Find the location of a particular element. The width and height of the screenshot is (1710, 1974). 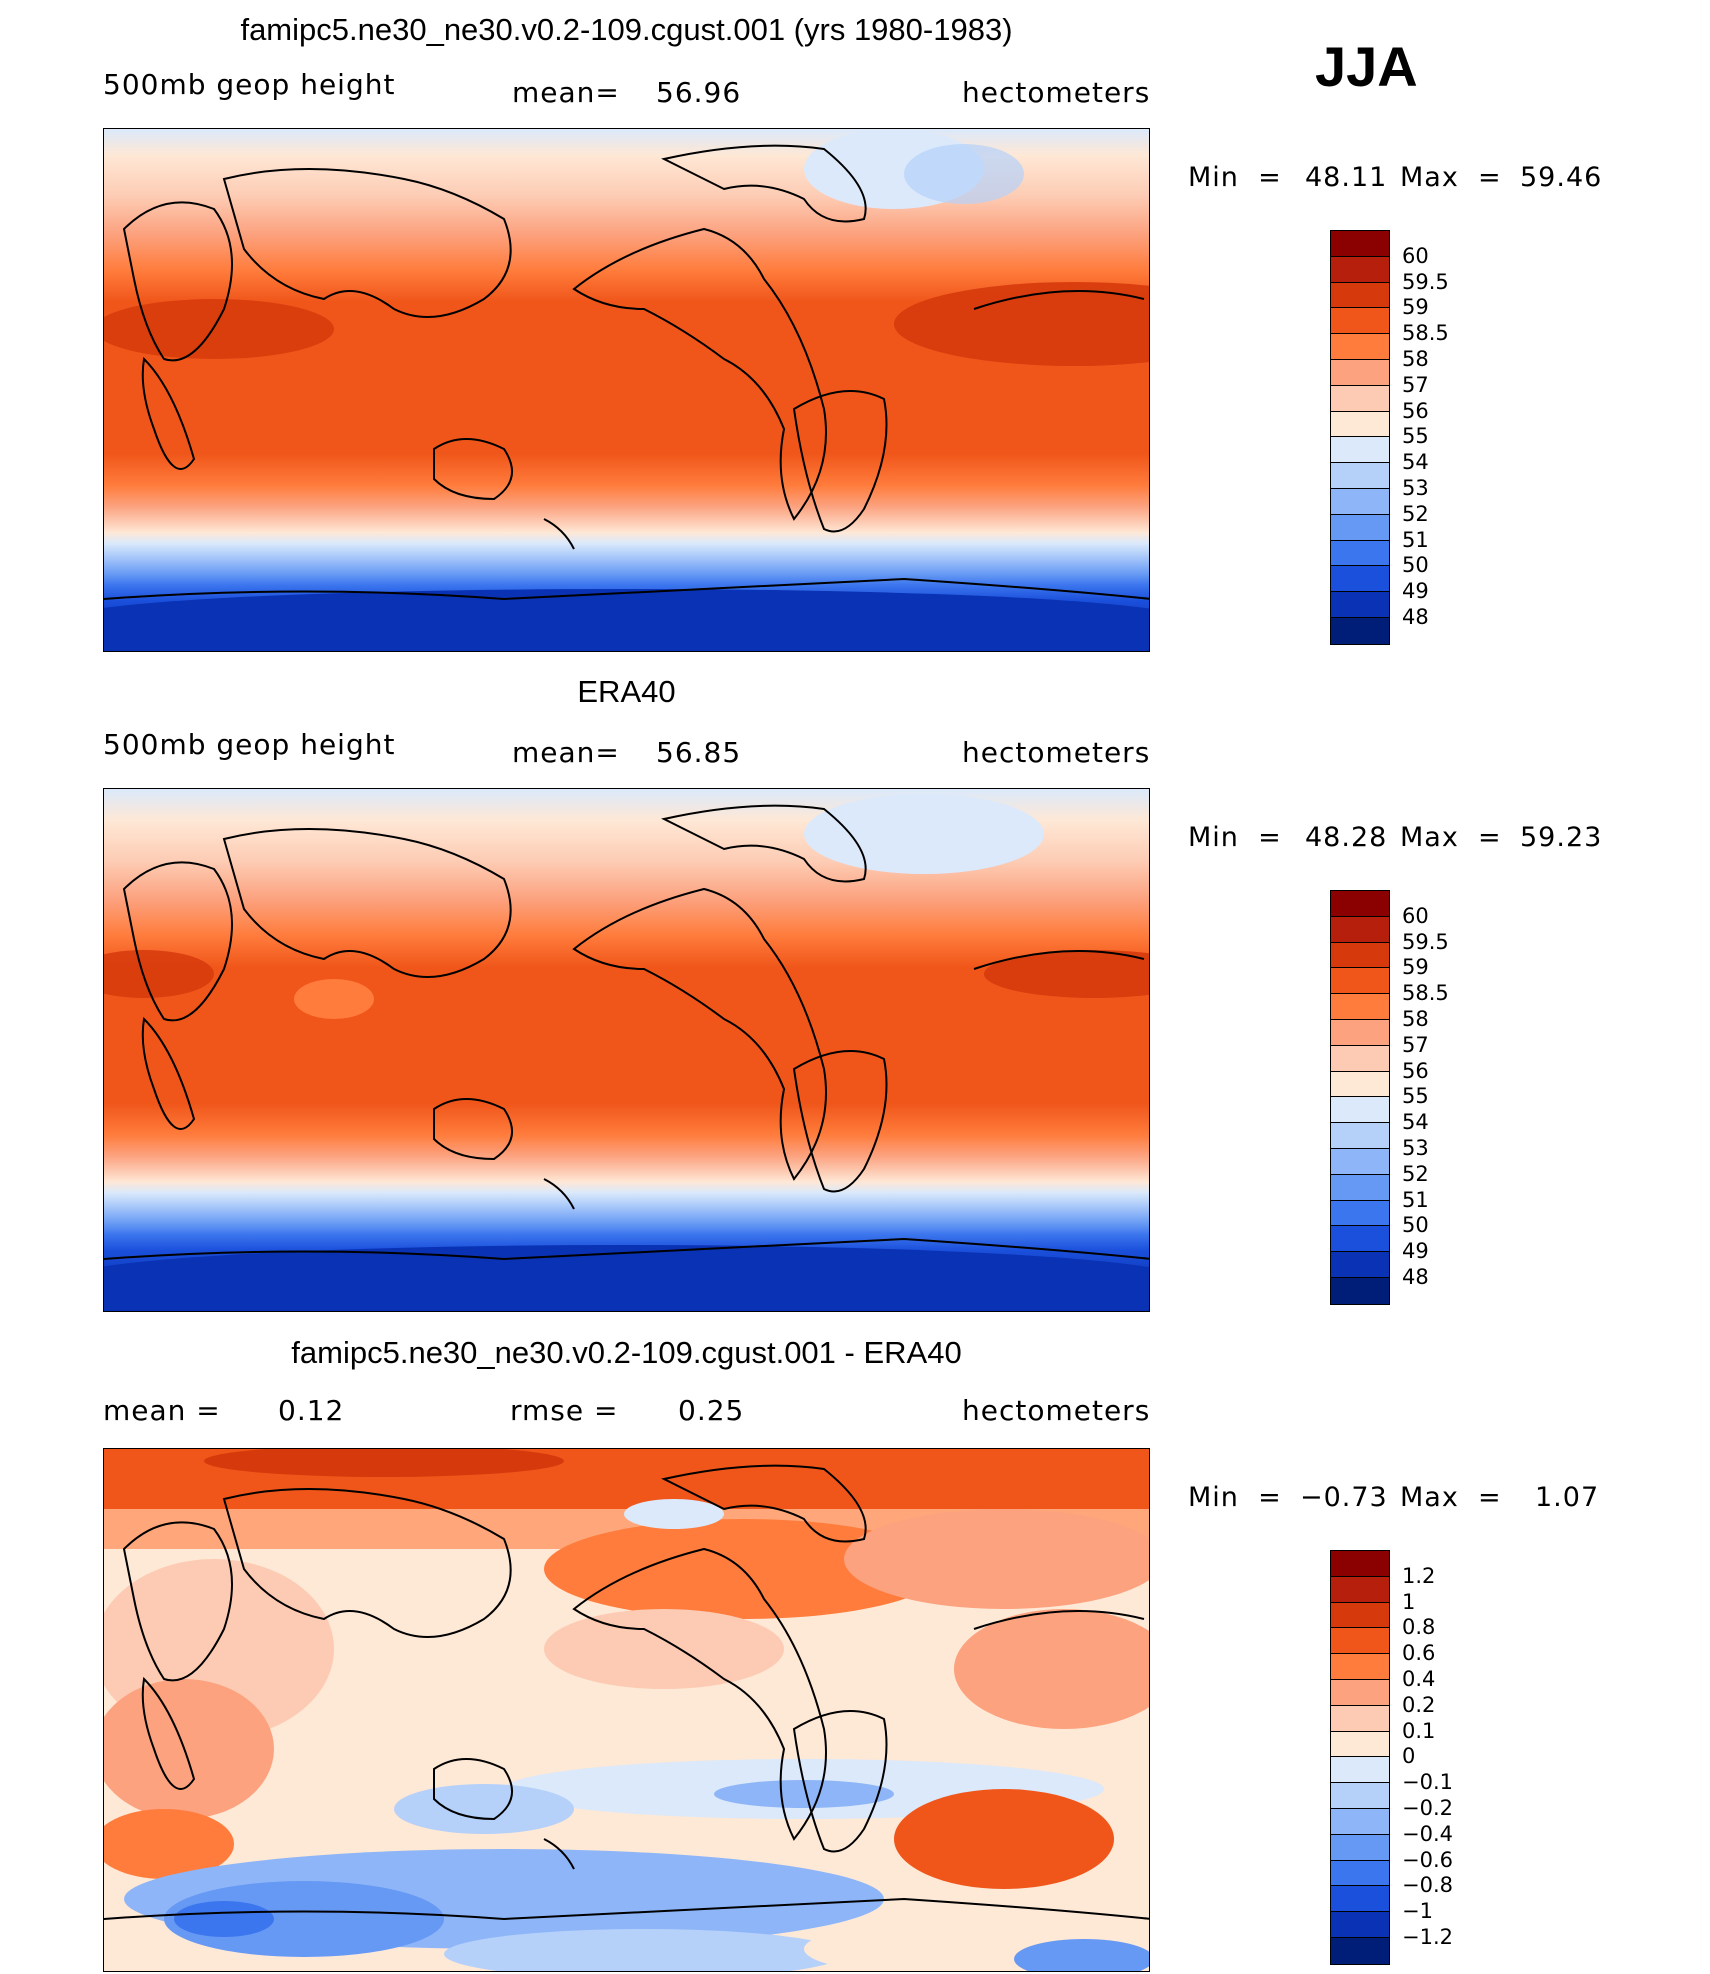

panel-1-colorbar-tick-label: 54 is located at coordinates (1415, 462).